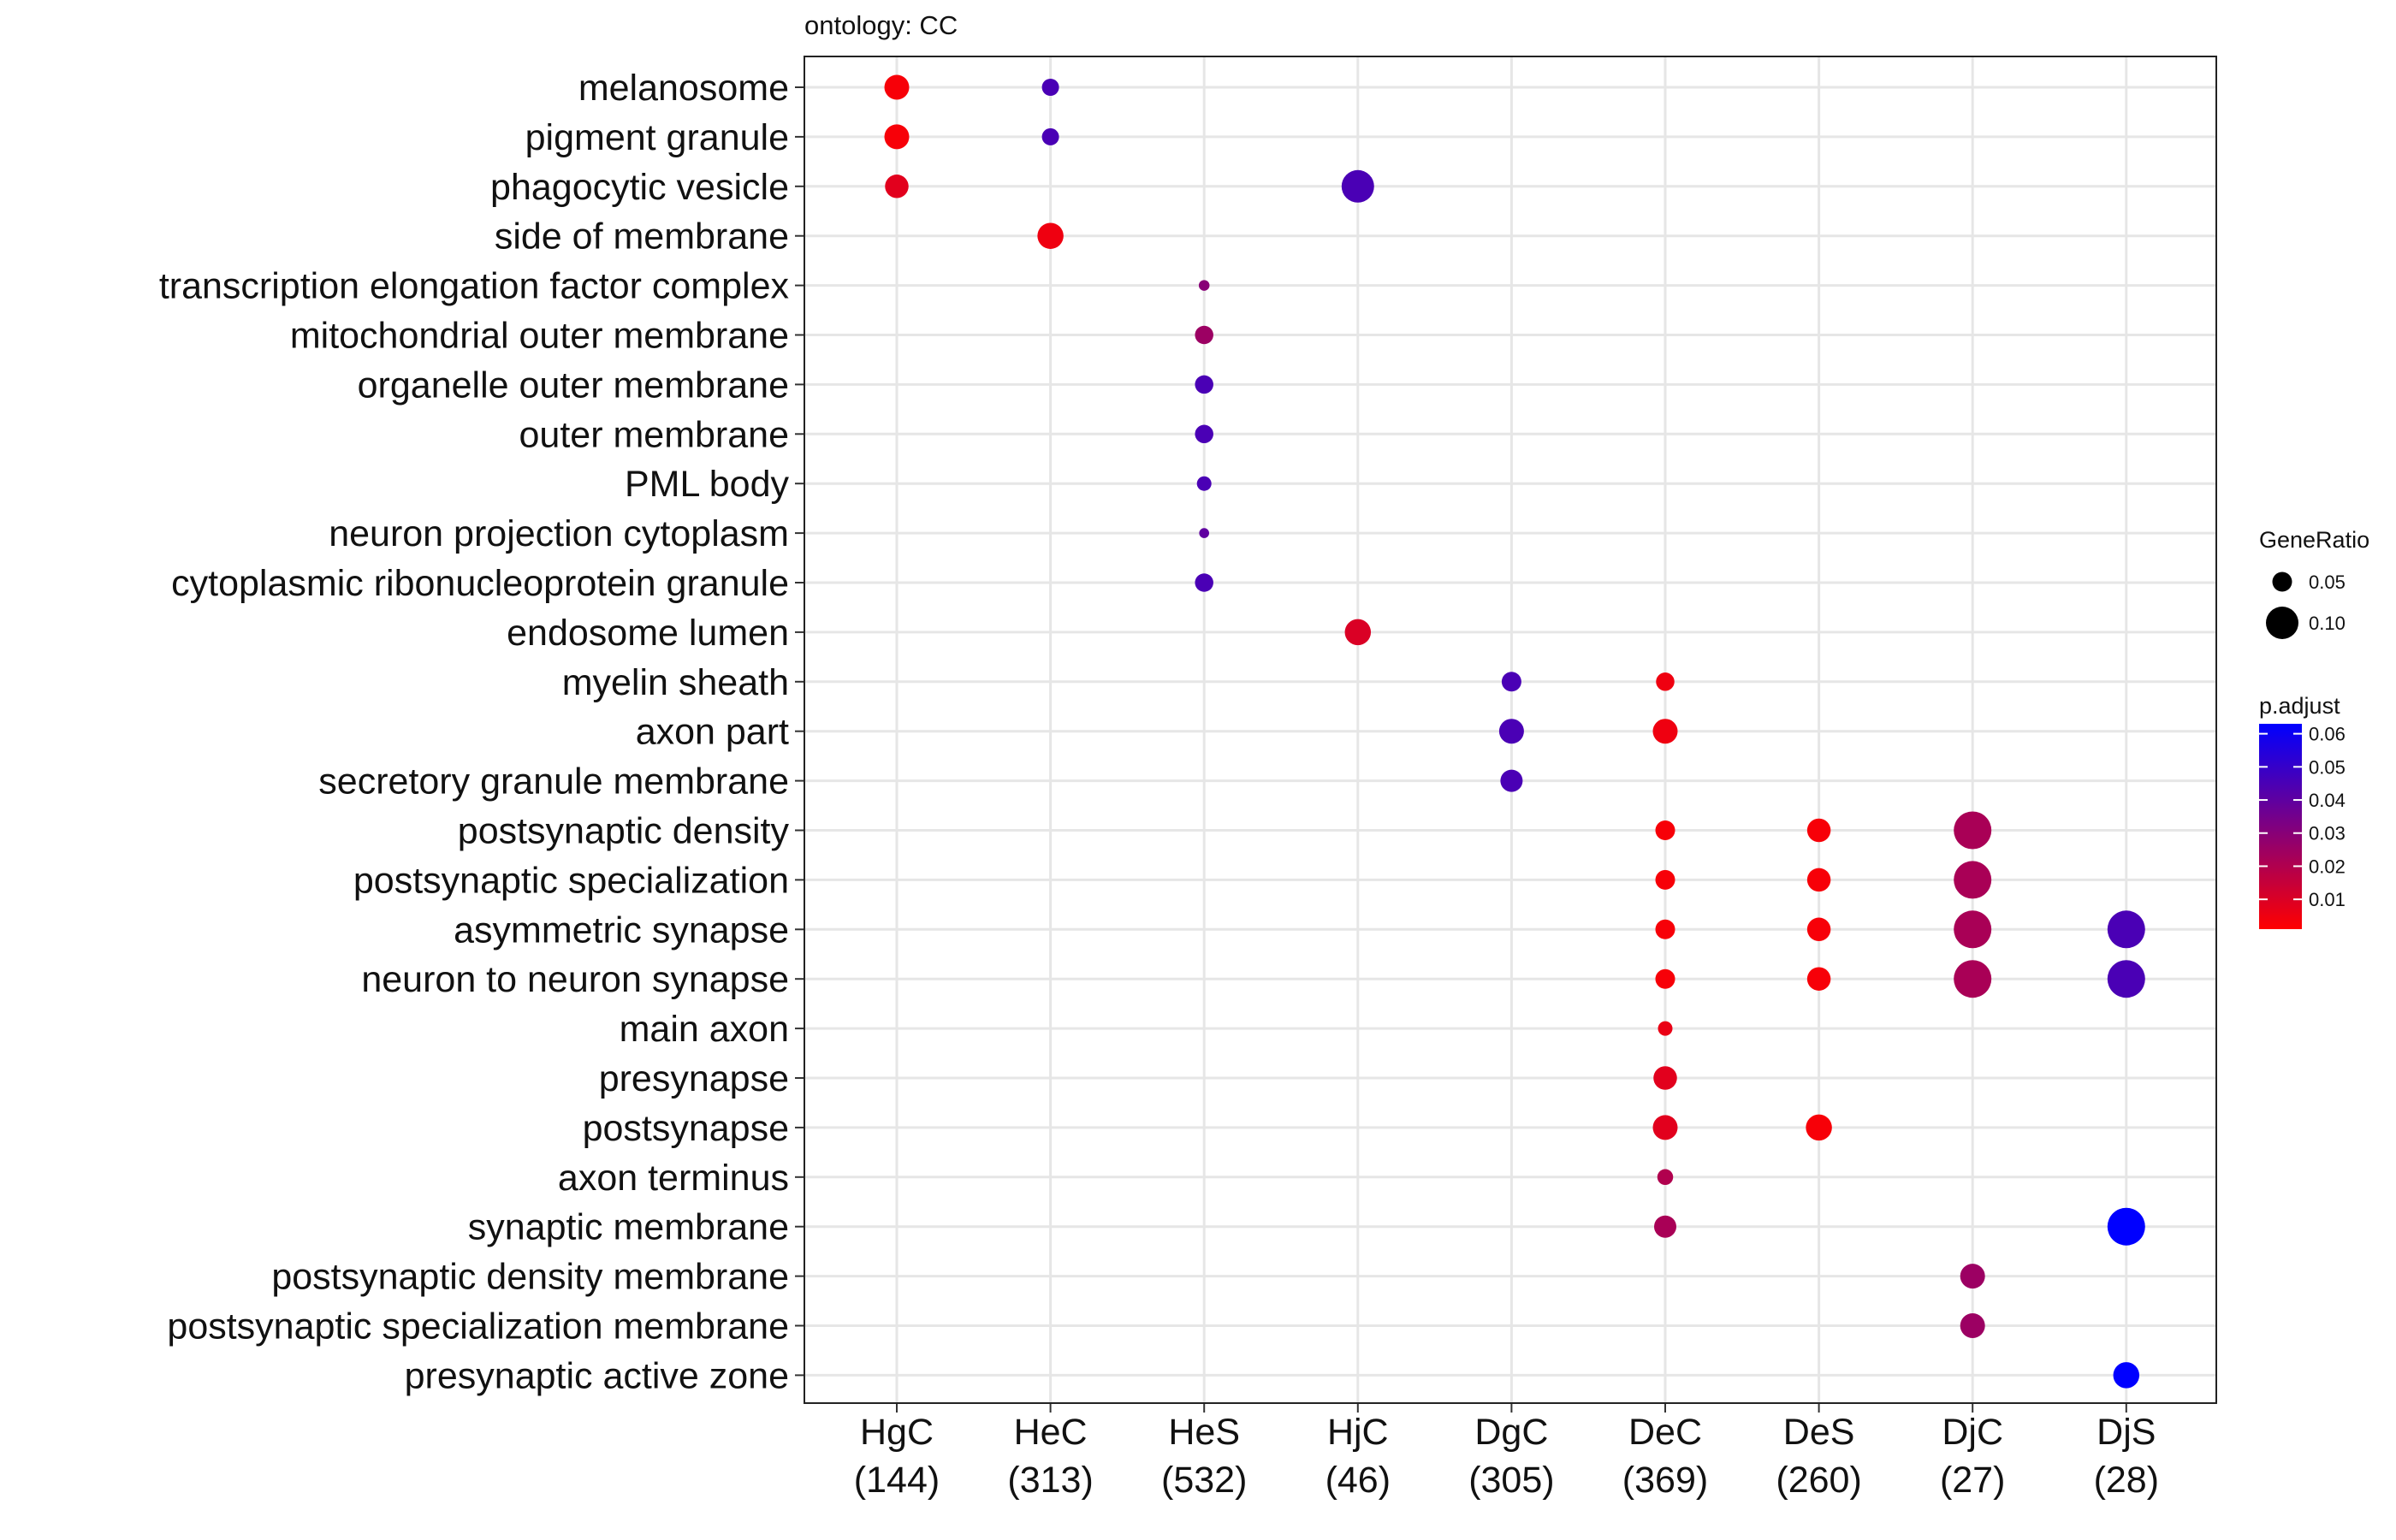 Image resolution: width=2396 pixels, height=1540 pixels. Describe the element at coordinates (2328, 899) in the screenshot. I see `color-legend-label: 0.01` at that location.